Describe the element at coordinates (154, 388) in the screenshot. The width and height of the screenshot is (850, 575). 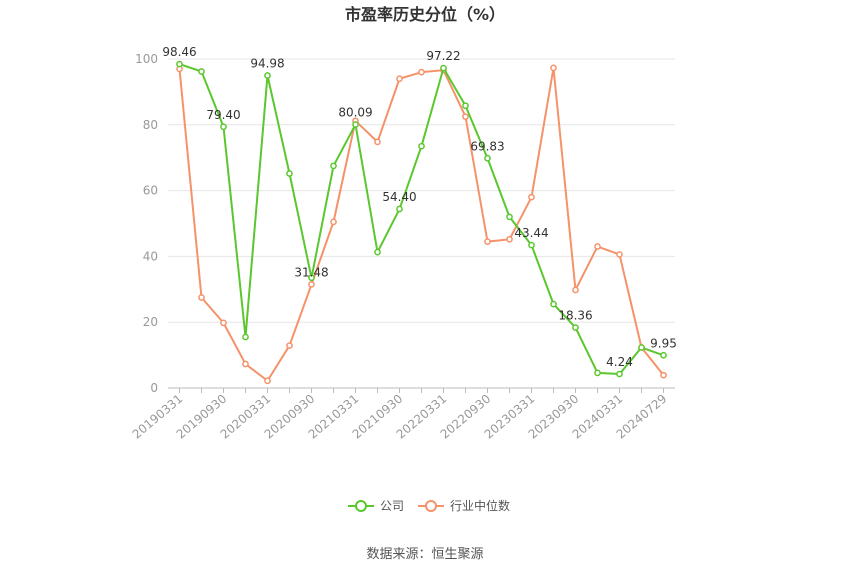
I see `y-tick-label: 0` at that location.